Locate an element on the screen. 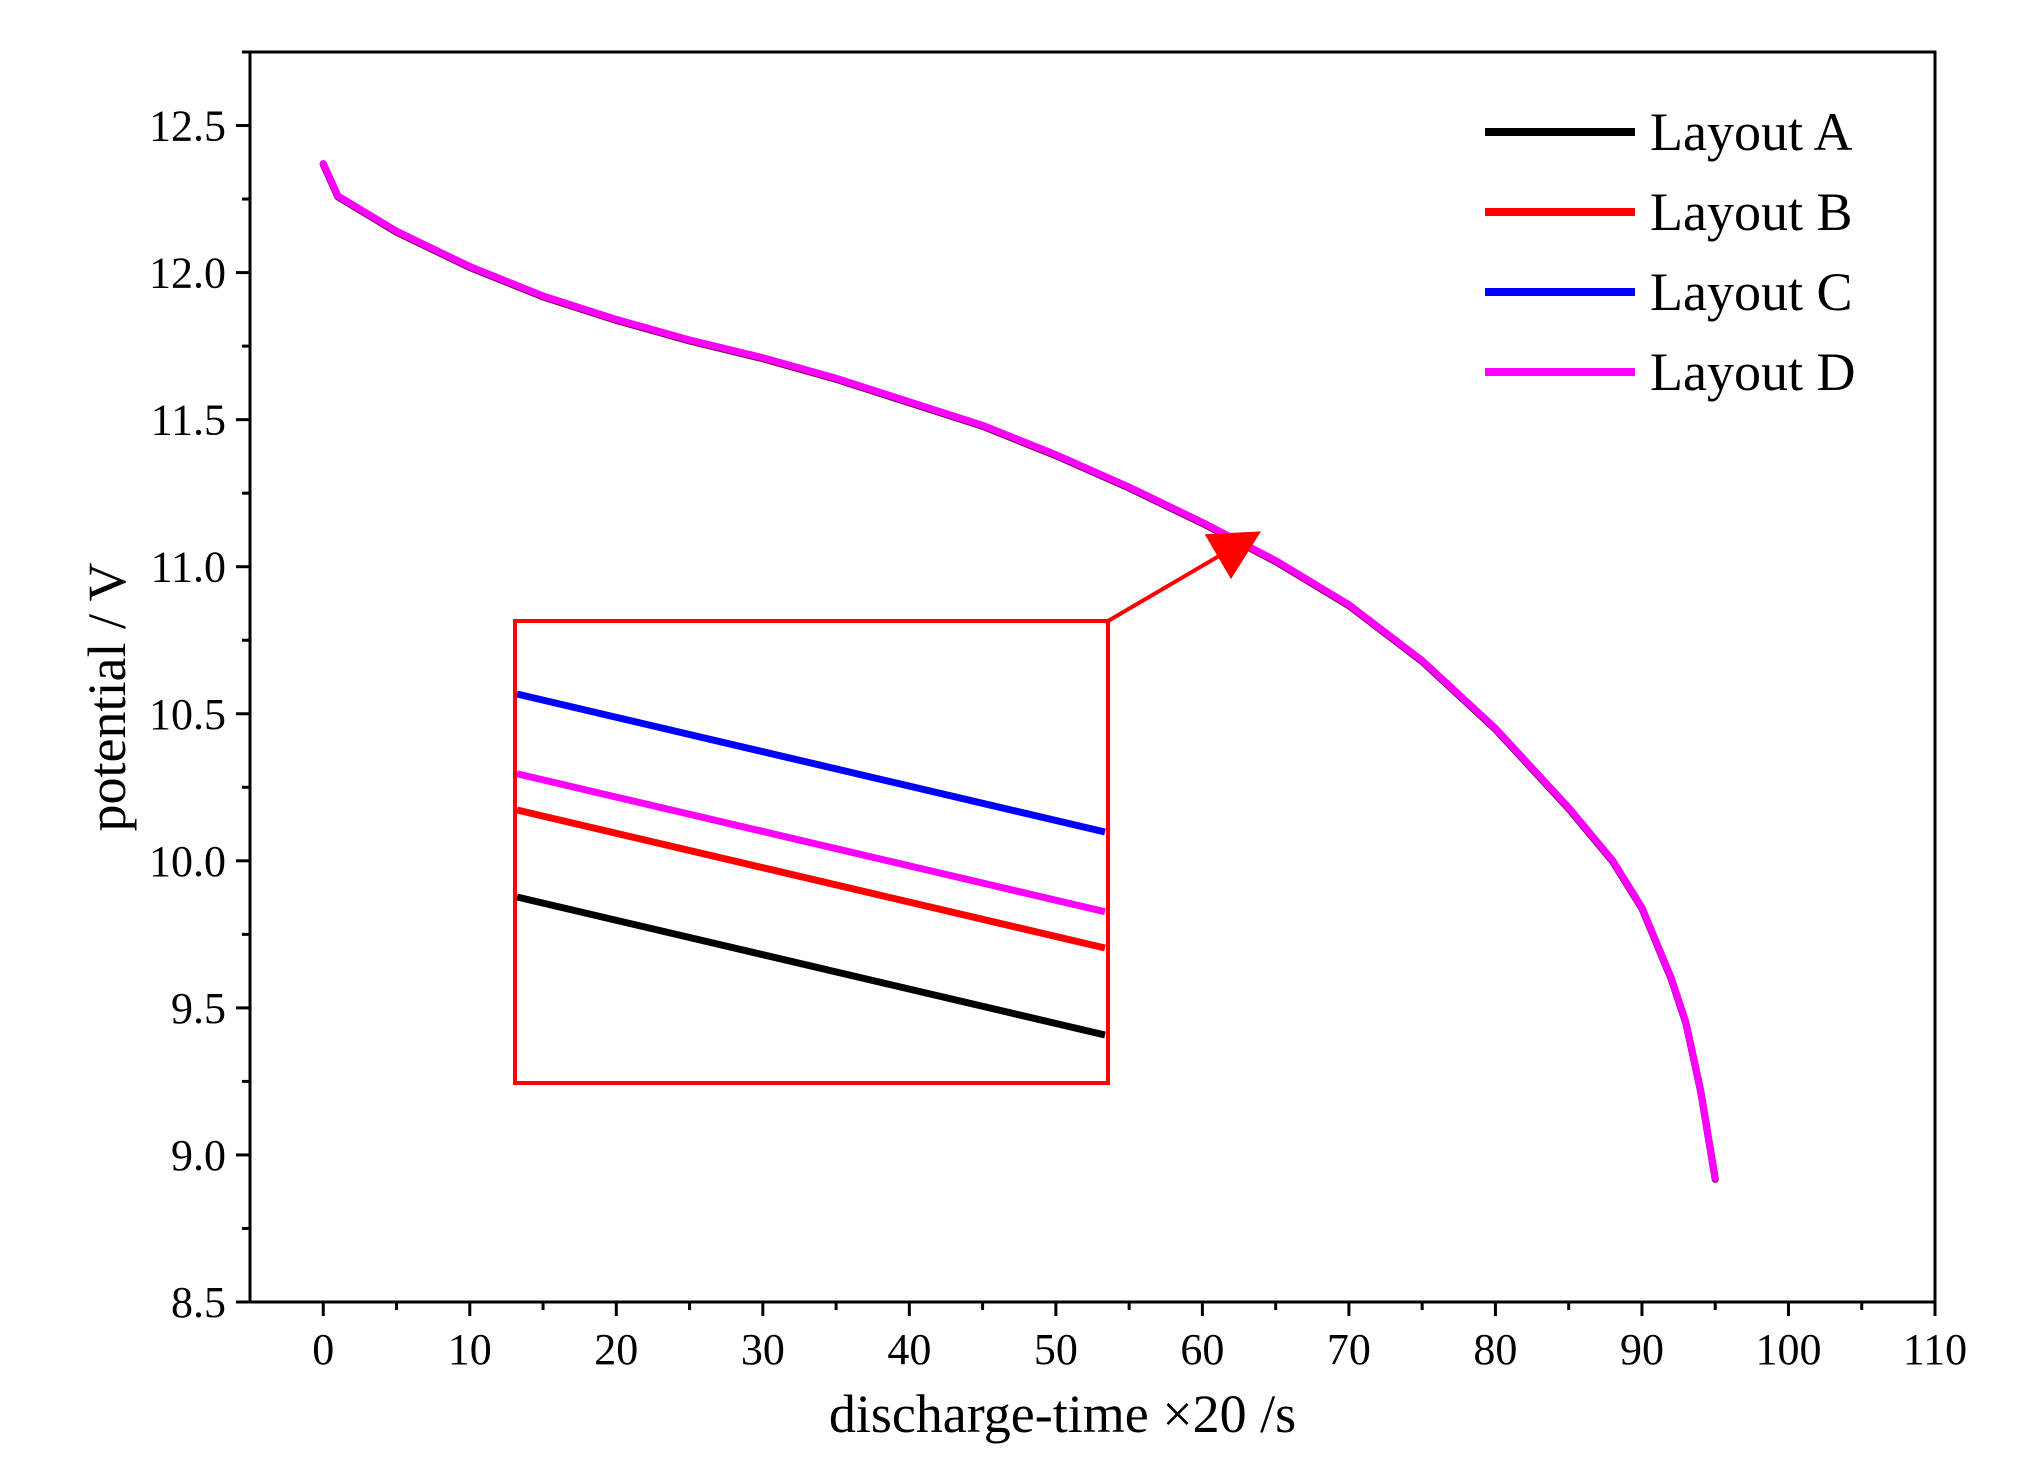 This screenshot has height=1458, width=2030. y-tick-label: 11.0 is located at coordinates (188, 567).